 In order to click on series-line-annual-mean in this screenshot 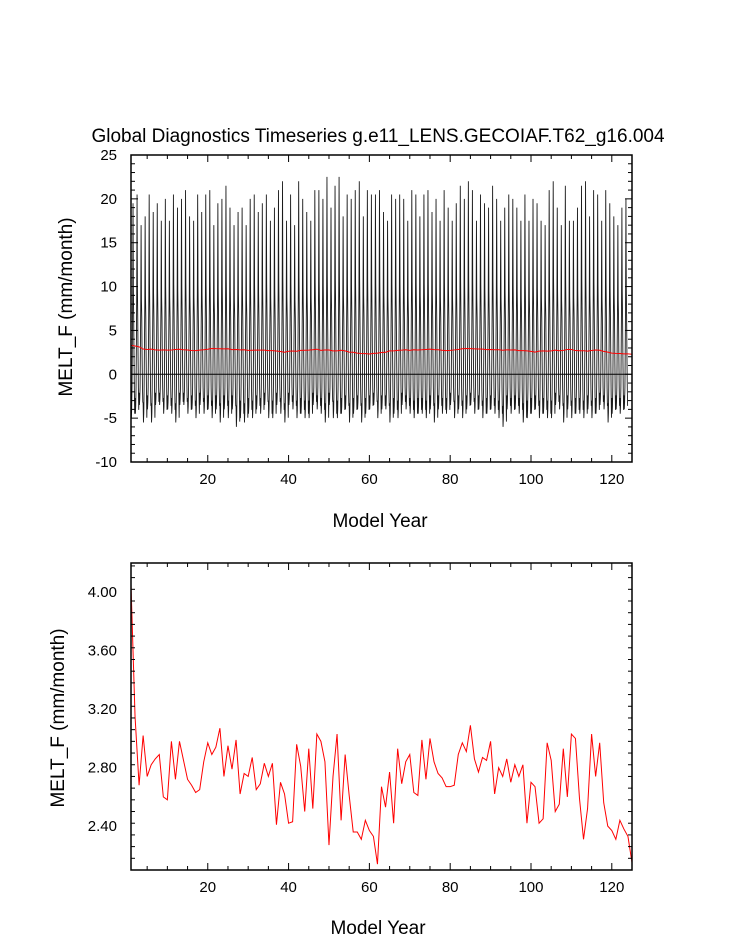, I will do `click(381, 349)`.